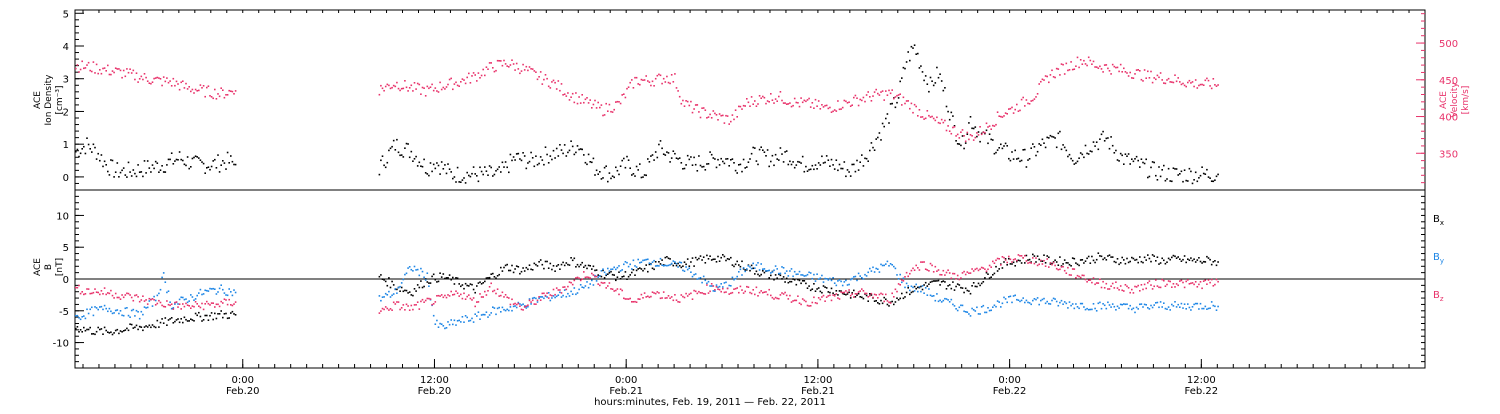 The width and height of the screenshot is (1500, 414). What do you see at coordinates (66, 178) in the screenshot?
I see `density-tick-label: 0` at bounding box center [66, 178].